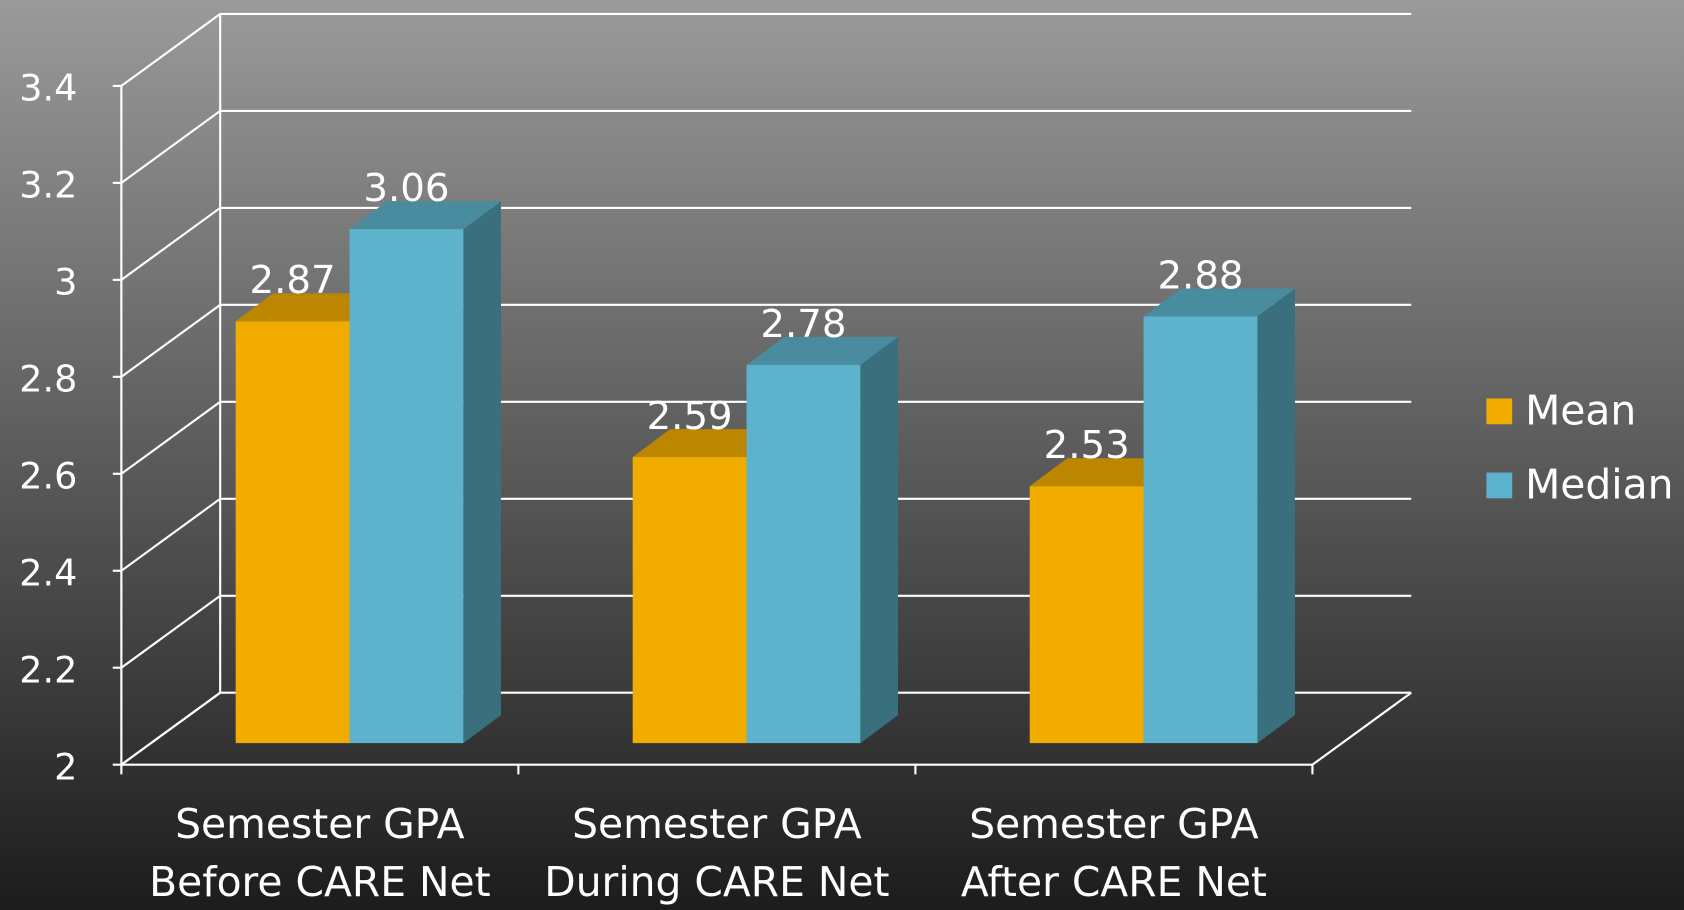 The width and height of the screenshot is (1684, 910). What do you see at coordinates (65, 766) in the screenshot?
I see `y-tick-label: 2` at bounding box center [65, 766].